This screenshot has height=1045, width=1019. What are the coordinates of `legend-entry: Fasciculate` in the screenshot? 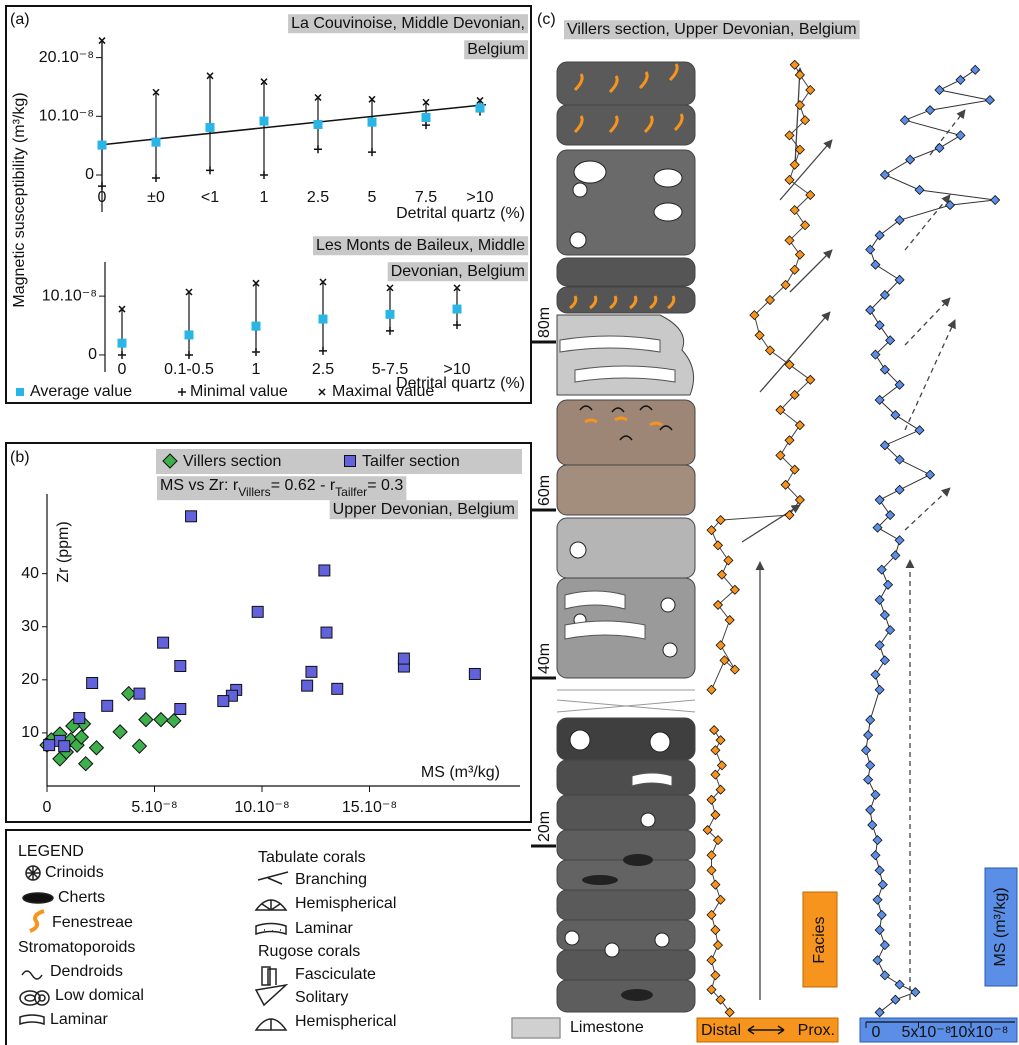 It's located at (335, 974).